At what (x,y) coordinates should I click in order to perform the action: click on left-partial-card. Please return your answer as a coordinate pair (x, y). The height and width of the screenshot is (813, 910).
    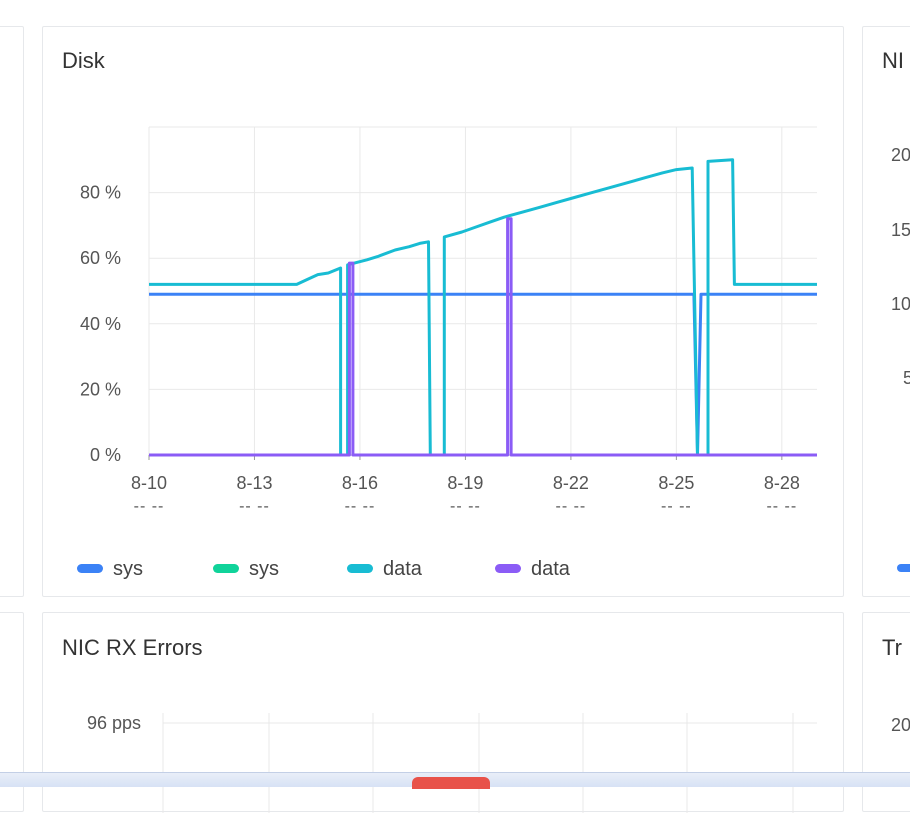
    Looking at the image, I should click on (12, 311).